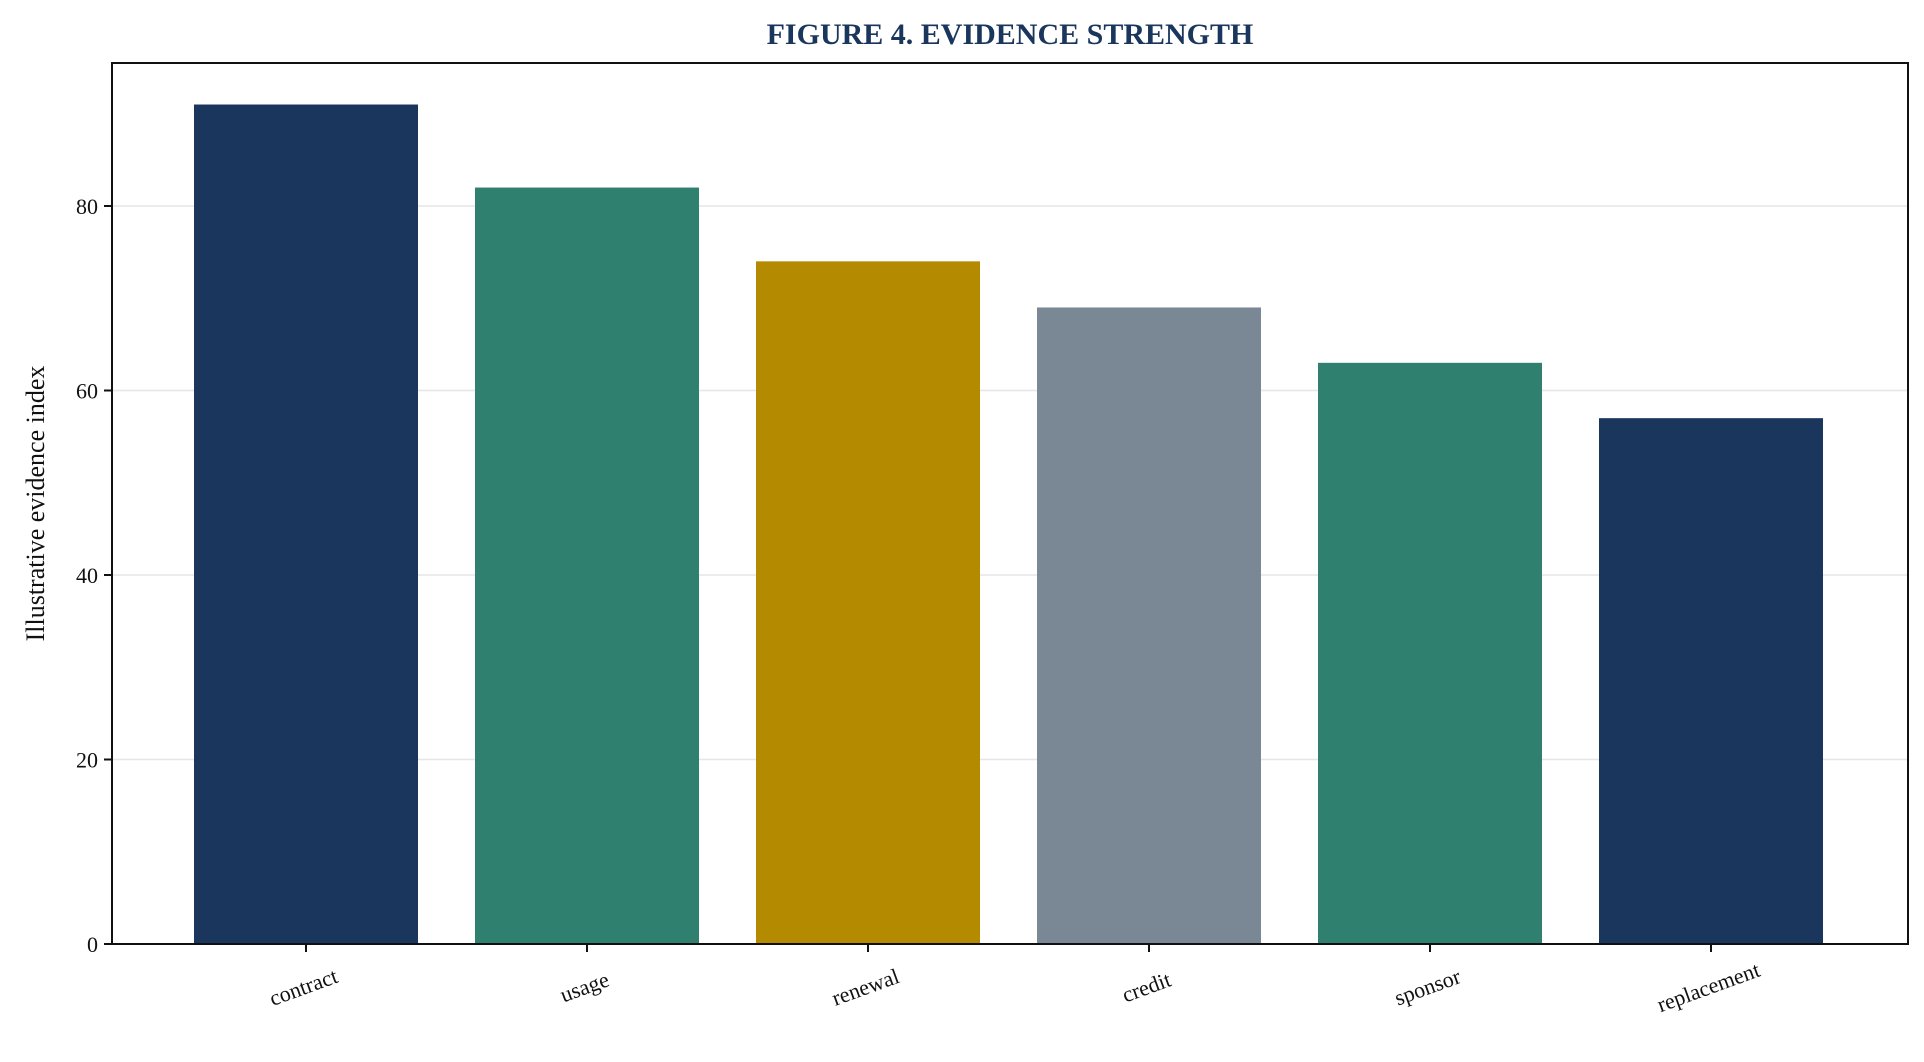 The height and width of the screenshot is (1062, 1924). What do you see at coordinates (1430, 653) in the screenshot?
I see `bar-sponsor` at bounding box center [1430, 653].